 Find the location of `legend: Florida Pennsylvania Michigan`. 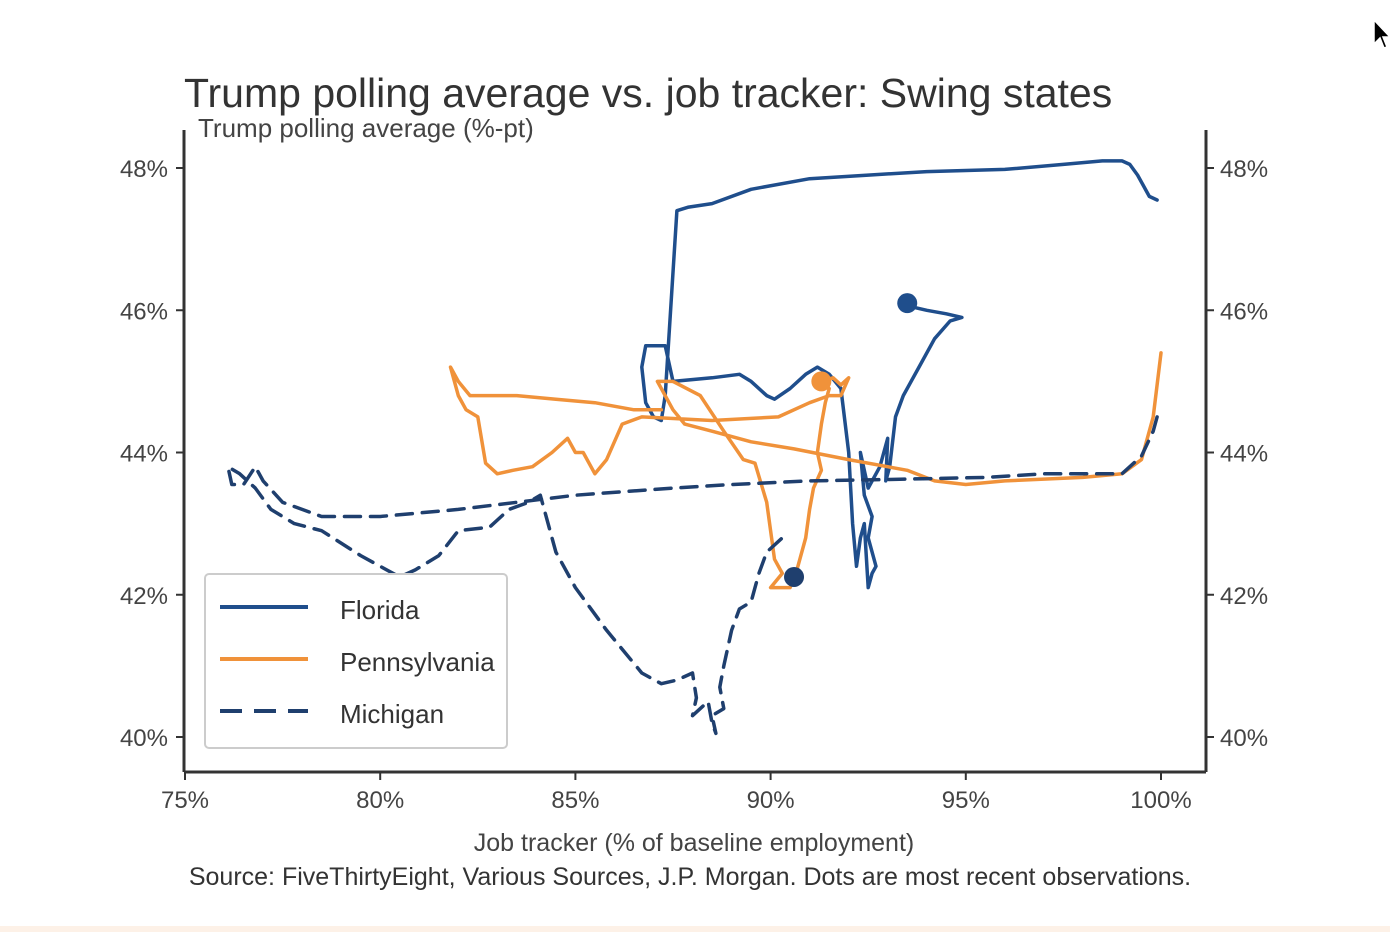

legend: Florida Pennsylvania Michigan is located at coordinates (356, 661).